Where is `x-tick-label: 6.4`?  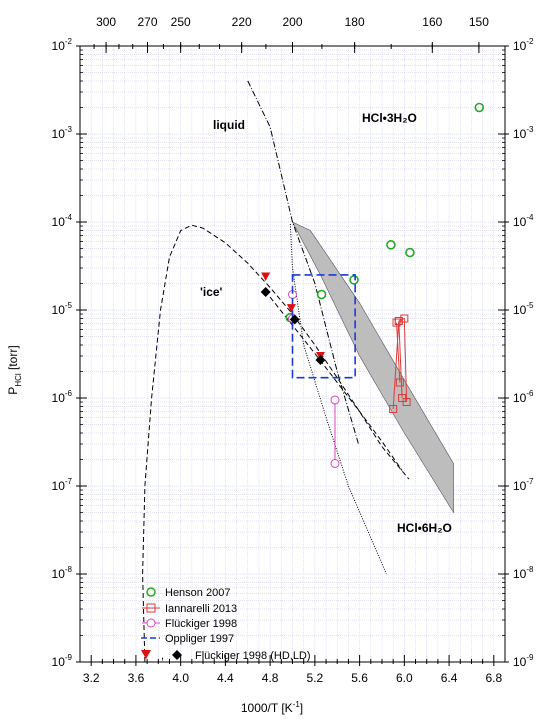 x-tick-label: 6.4 is located at coordinates (449, 678).